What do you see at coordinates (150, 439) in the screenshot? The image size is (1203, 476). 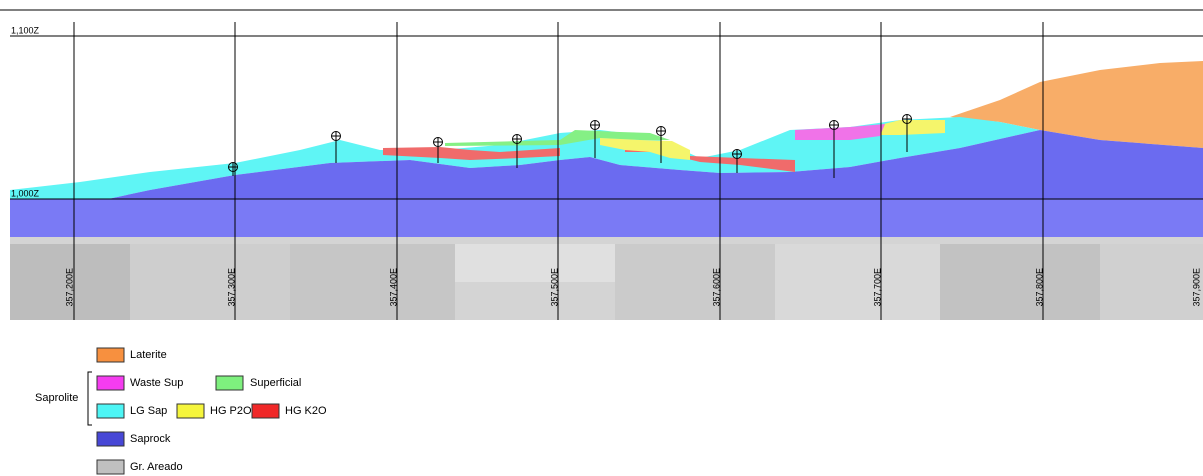 I see `legend-label: Saprock` at bounding box center [150, 439].